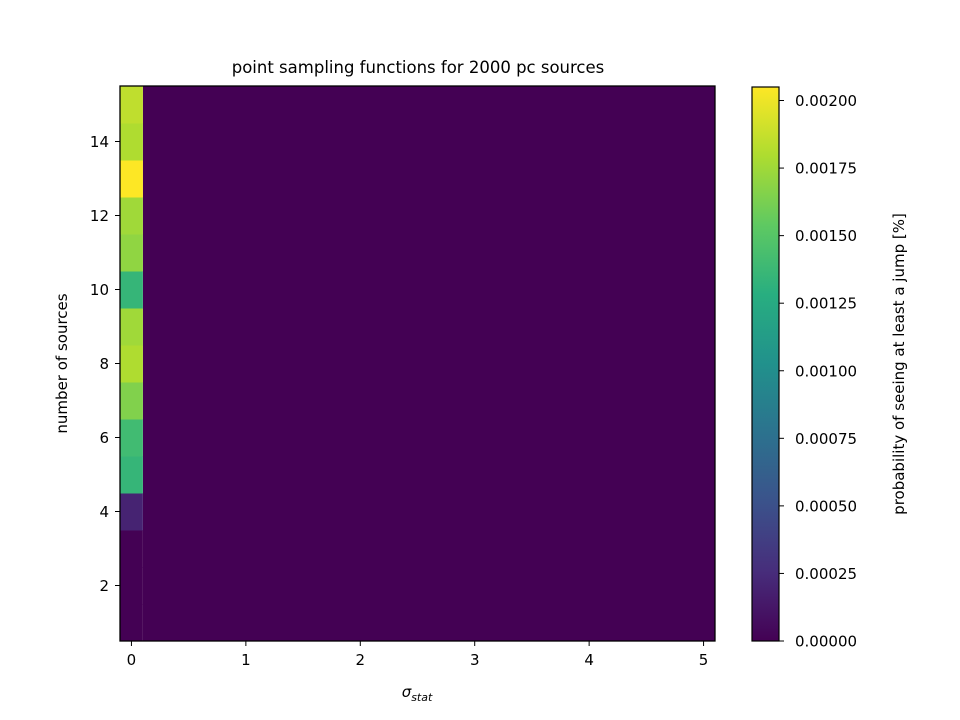 The height and width of the screenshot is (720, 960). I want to click on x-tick-label: 5, so click(704, 660).